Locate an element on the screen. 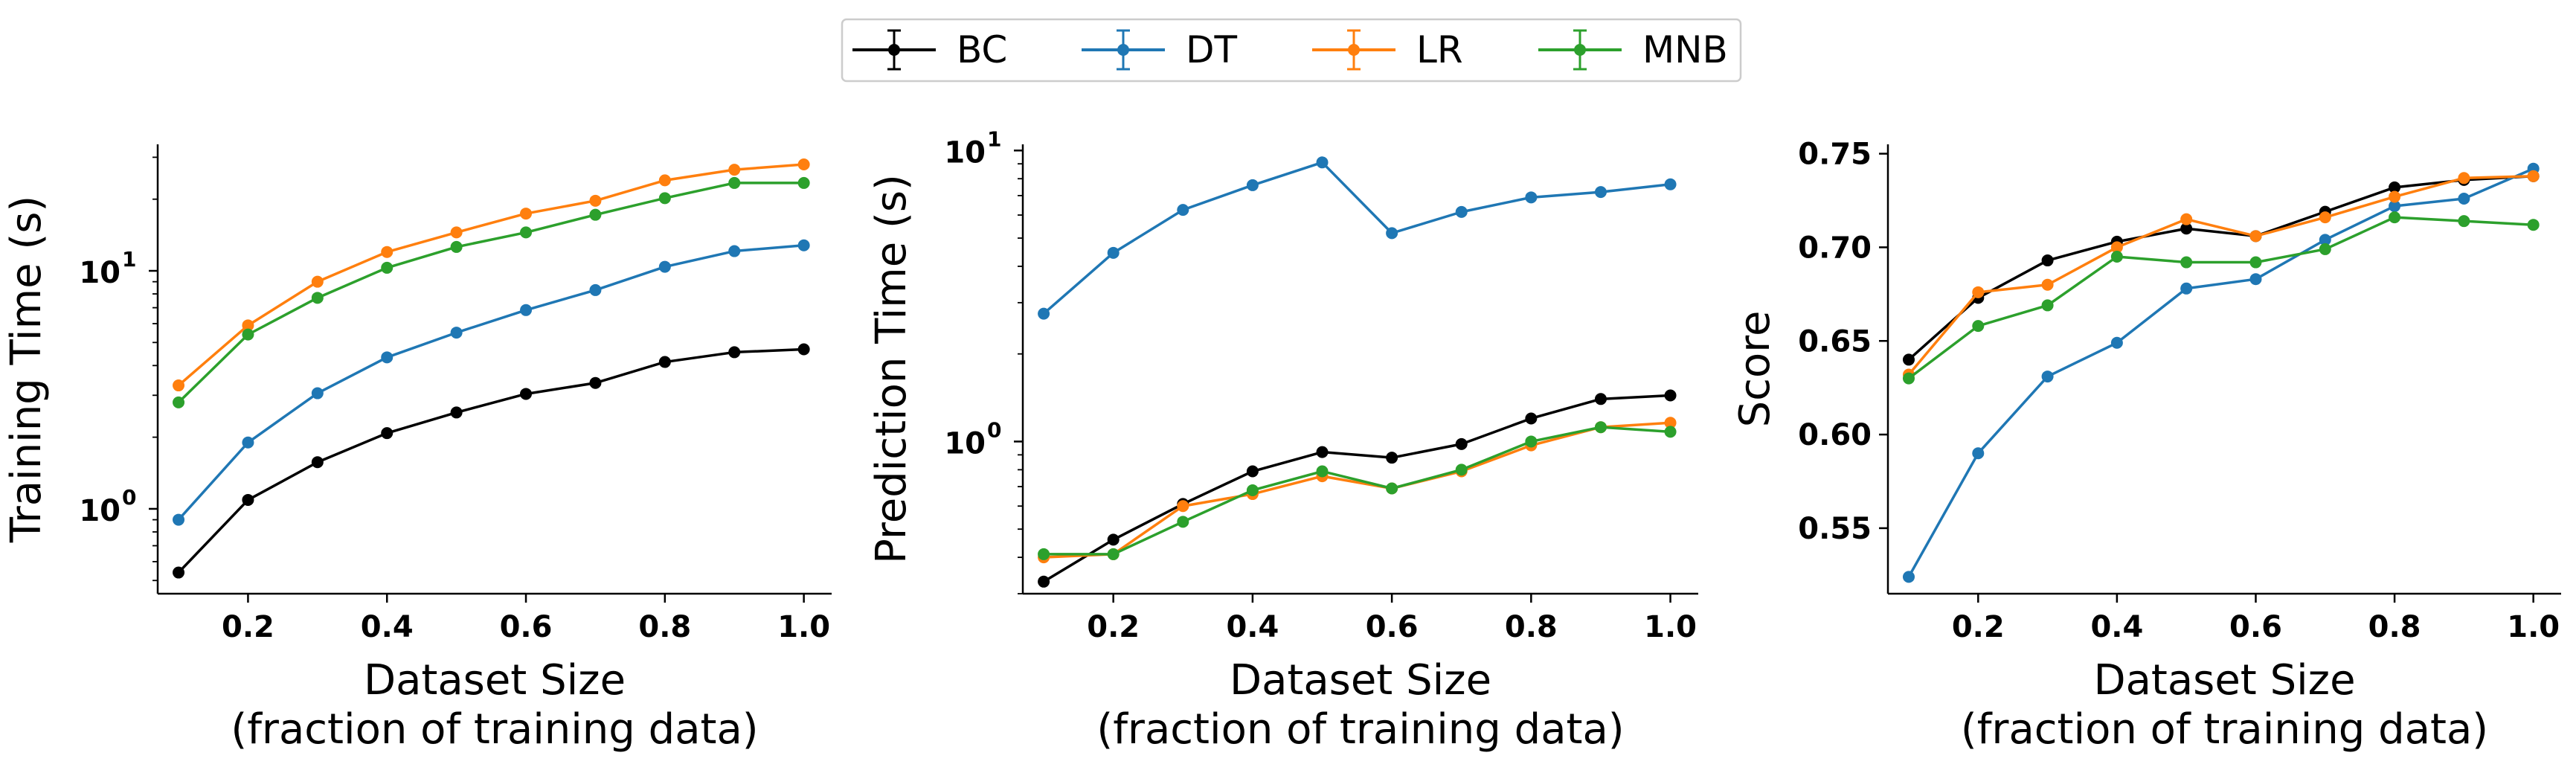  y-tick-label: 0.65 is located at coordinates (1835, 341).